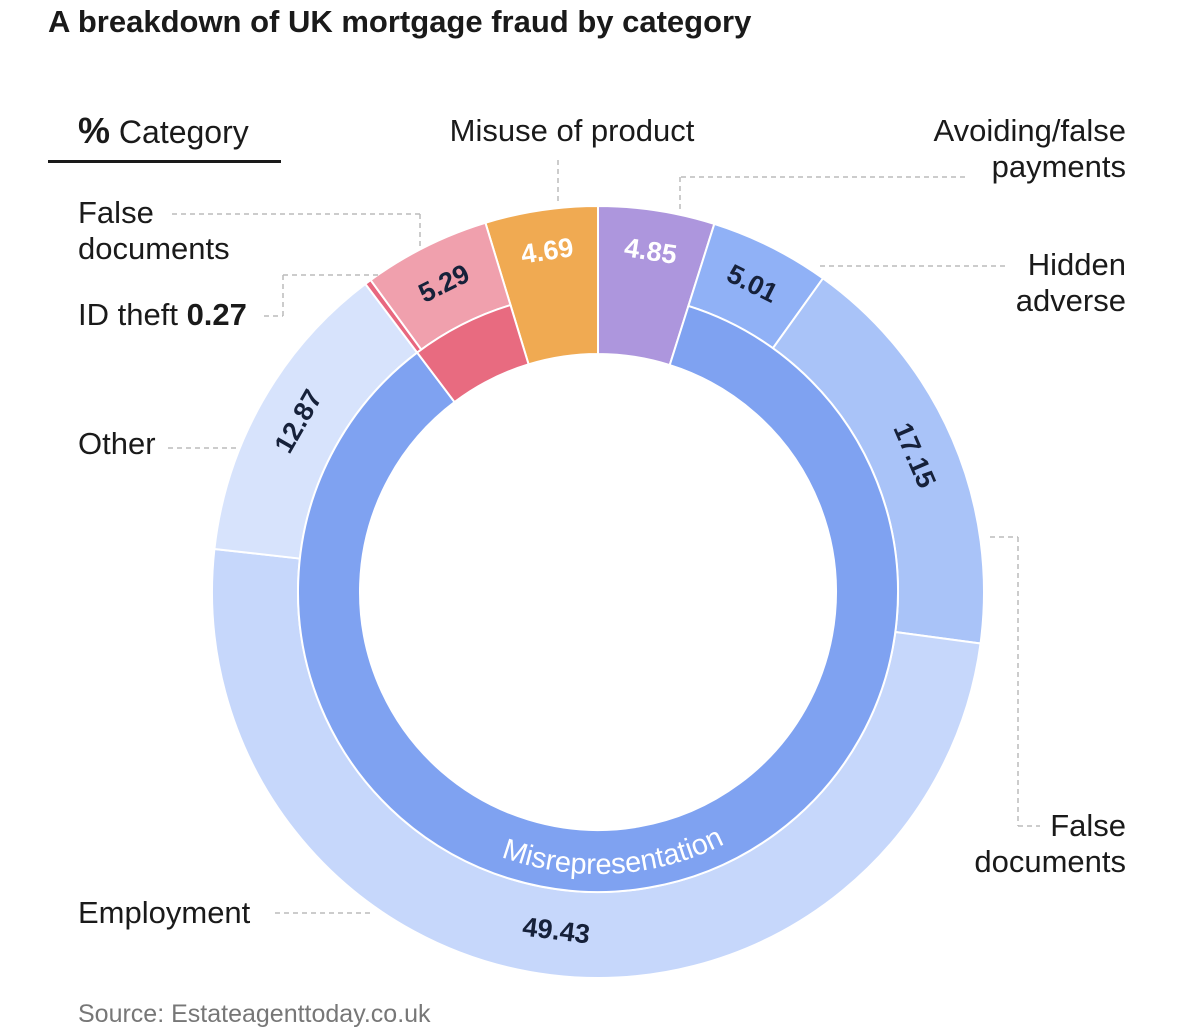 This screenshot has width=1200, height=1033. I want to click on legend-header: % Category, so click(163, 131).